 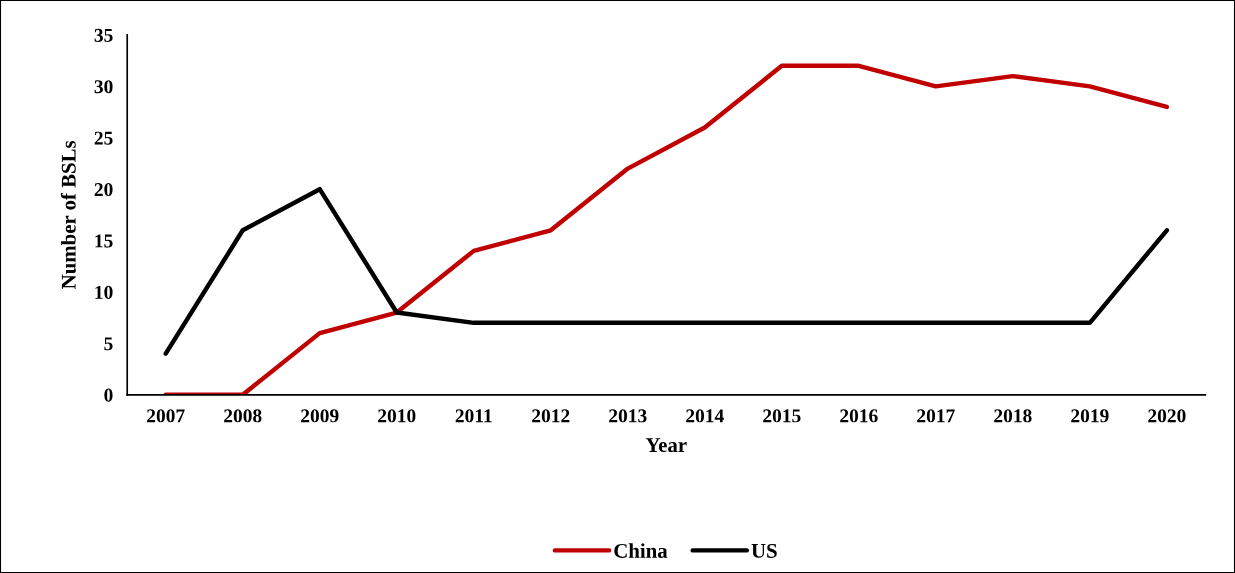 I want to click on legend-label: China, so click(x=641, y=550).